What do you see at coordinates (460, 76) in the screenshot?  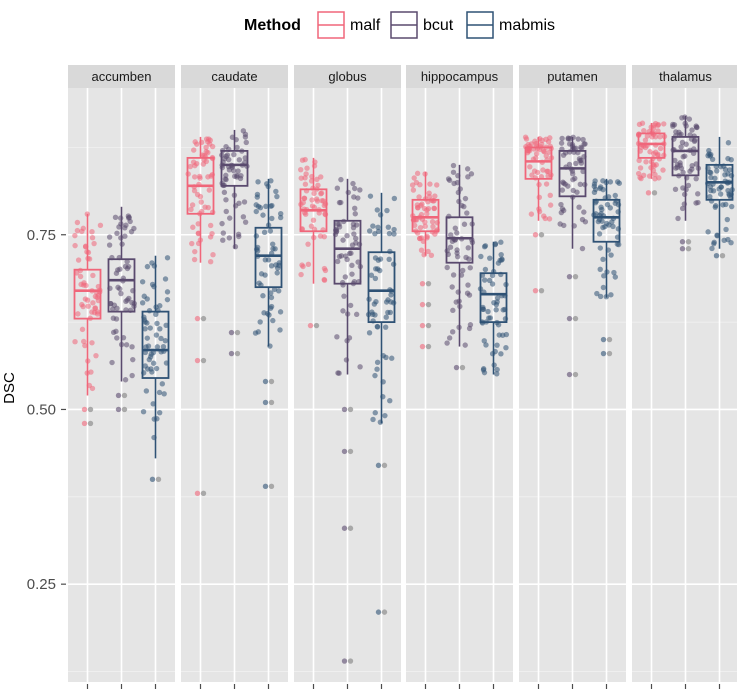 I see `facet-label-hippocampus: hippocampus` at bounding box center [460, 76].